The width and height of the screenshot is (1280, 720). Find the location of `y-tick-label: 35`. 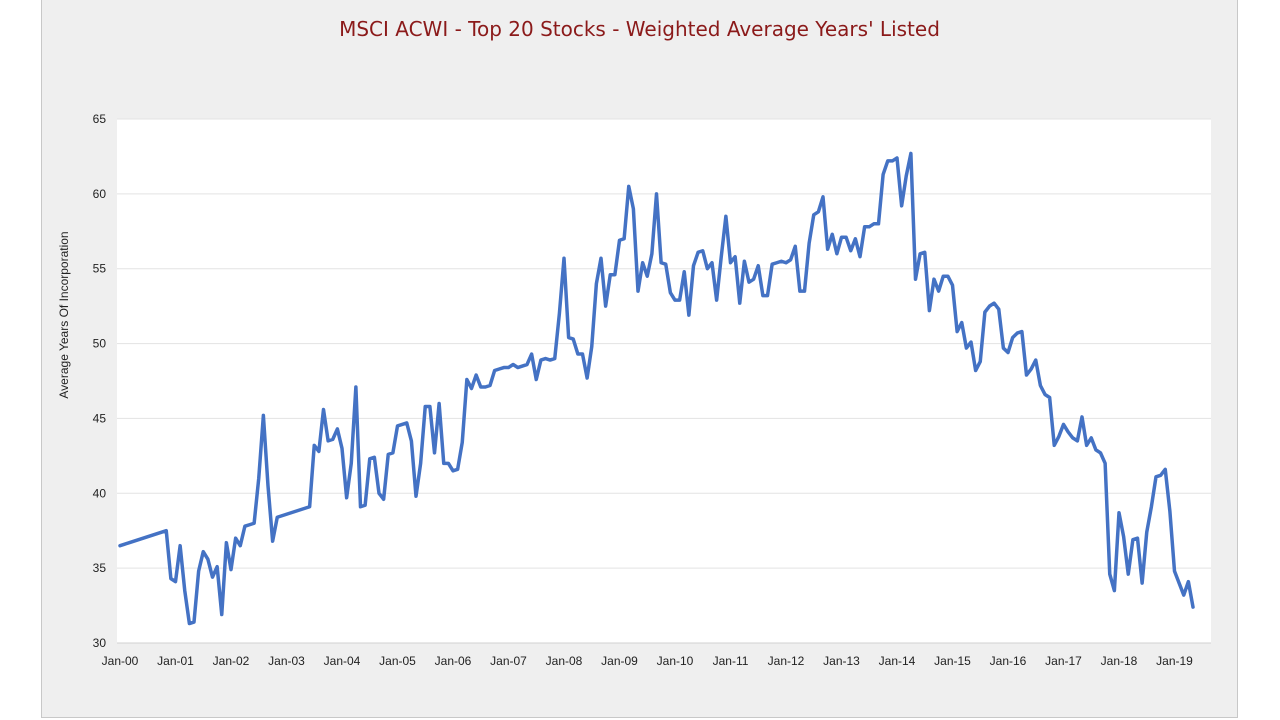

y-tick-label: 35 is located at coordinates (100, 568).